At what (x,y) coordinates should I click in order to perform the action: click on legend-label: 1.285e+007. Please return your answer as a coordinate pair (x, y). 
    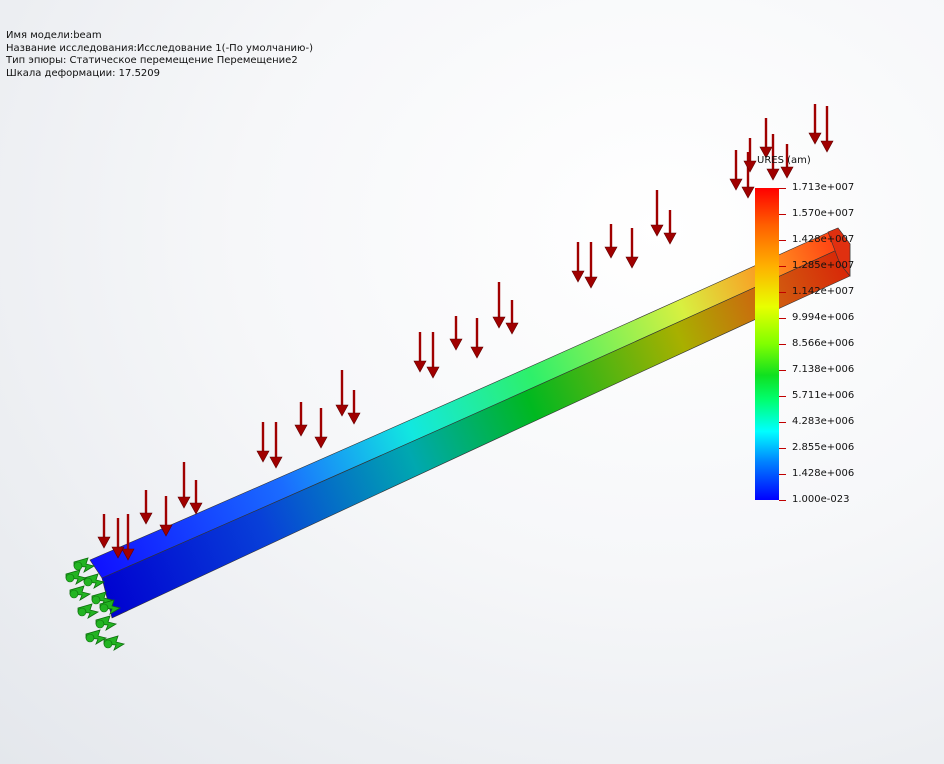
    Looking at the image, I should click on (823, 265).